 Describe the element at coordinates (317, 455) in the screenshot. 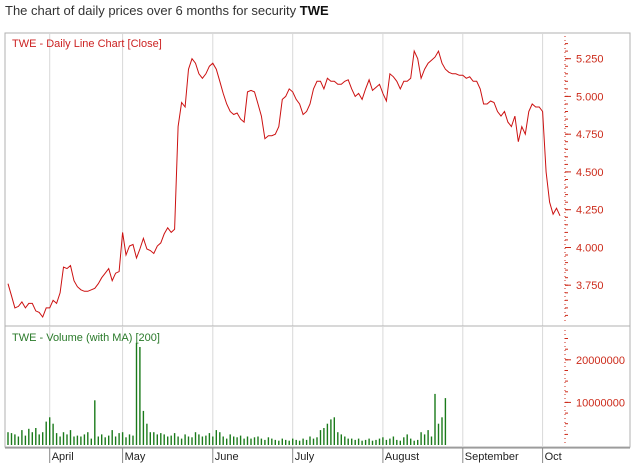

I see `month-axis: April May June July August September Oct` at that location.